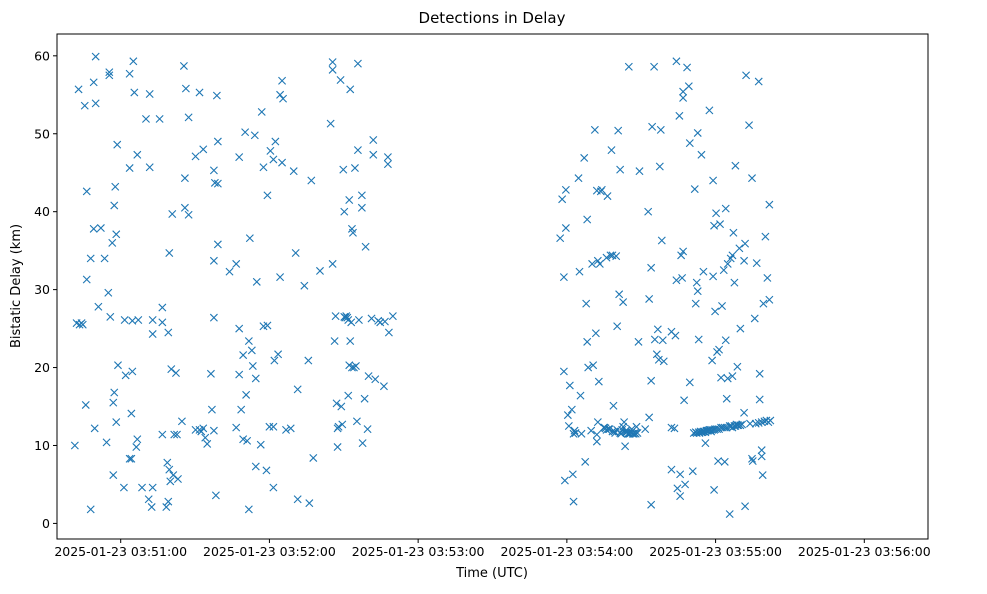  Describe the element at coordinates (269, 551) in the screenshot. I see `x-tick-label: 2025-01-23 03:52:00` at that location.